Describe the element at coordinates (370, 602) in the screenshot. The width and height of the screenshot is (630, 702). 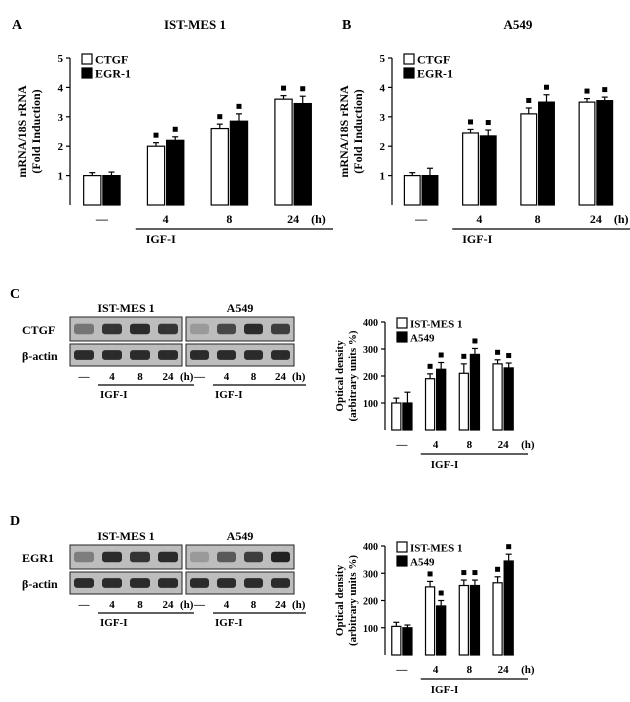
I see `y-tick-label: 200` at that location.